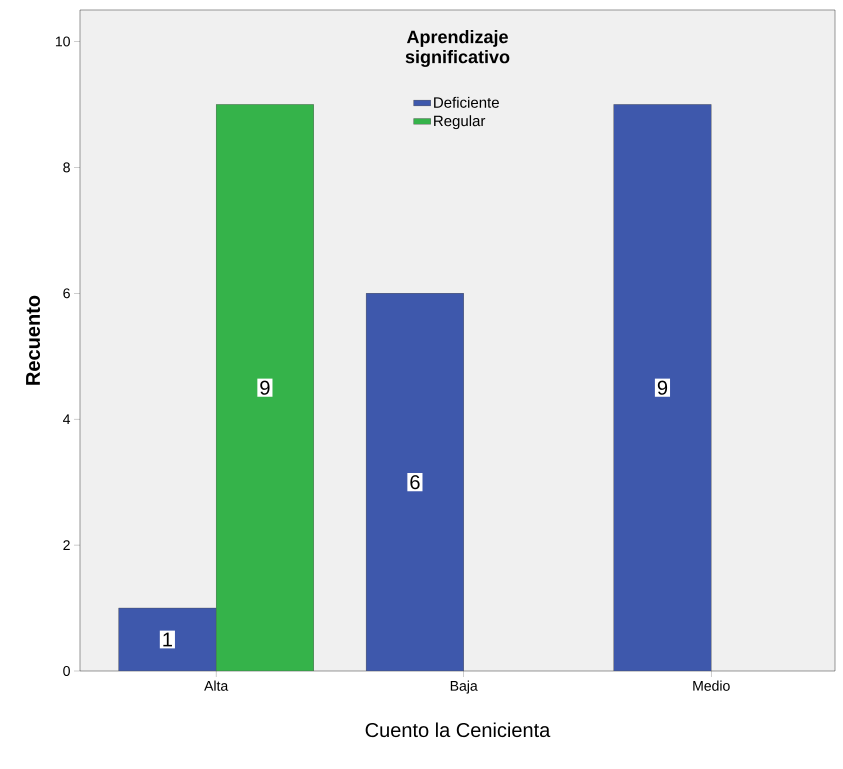 The width and height of the screenshot is (843, 769). What do you see at coordinates (66, 167) in the screenshot?
I see `y-tick-label: 8` at bounding box center [66, 167].